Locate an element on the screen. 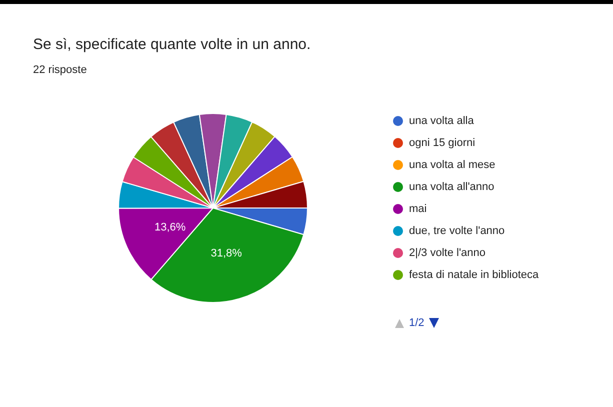 This screenshot has width=613, height=407. legend-label: ogni 15 giorni is located at coordinates (442, 143).